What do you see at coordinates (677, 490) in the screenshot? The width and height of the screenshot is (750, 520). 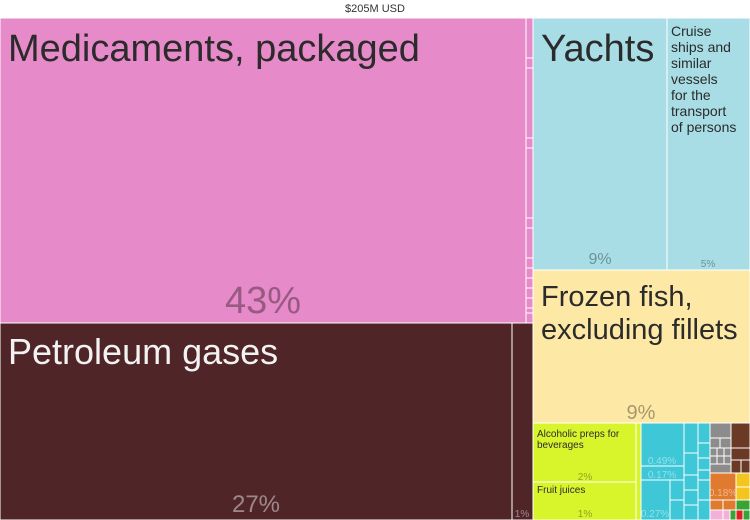 I see `tile-cyan-d` at bounding box center [677, 490].